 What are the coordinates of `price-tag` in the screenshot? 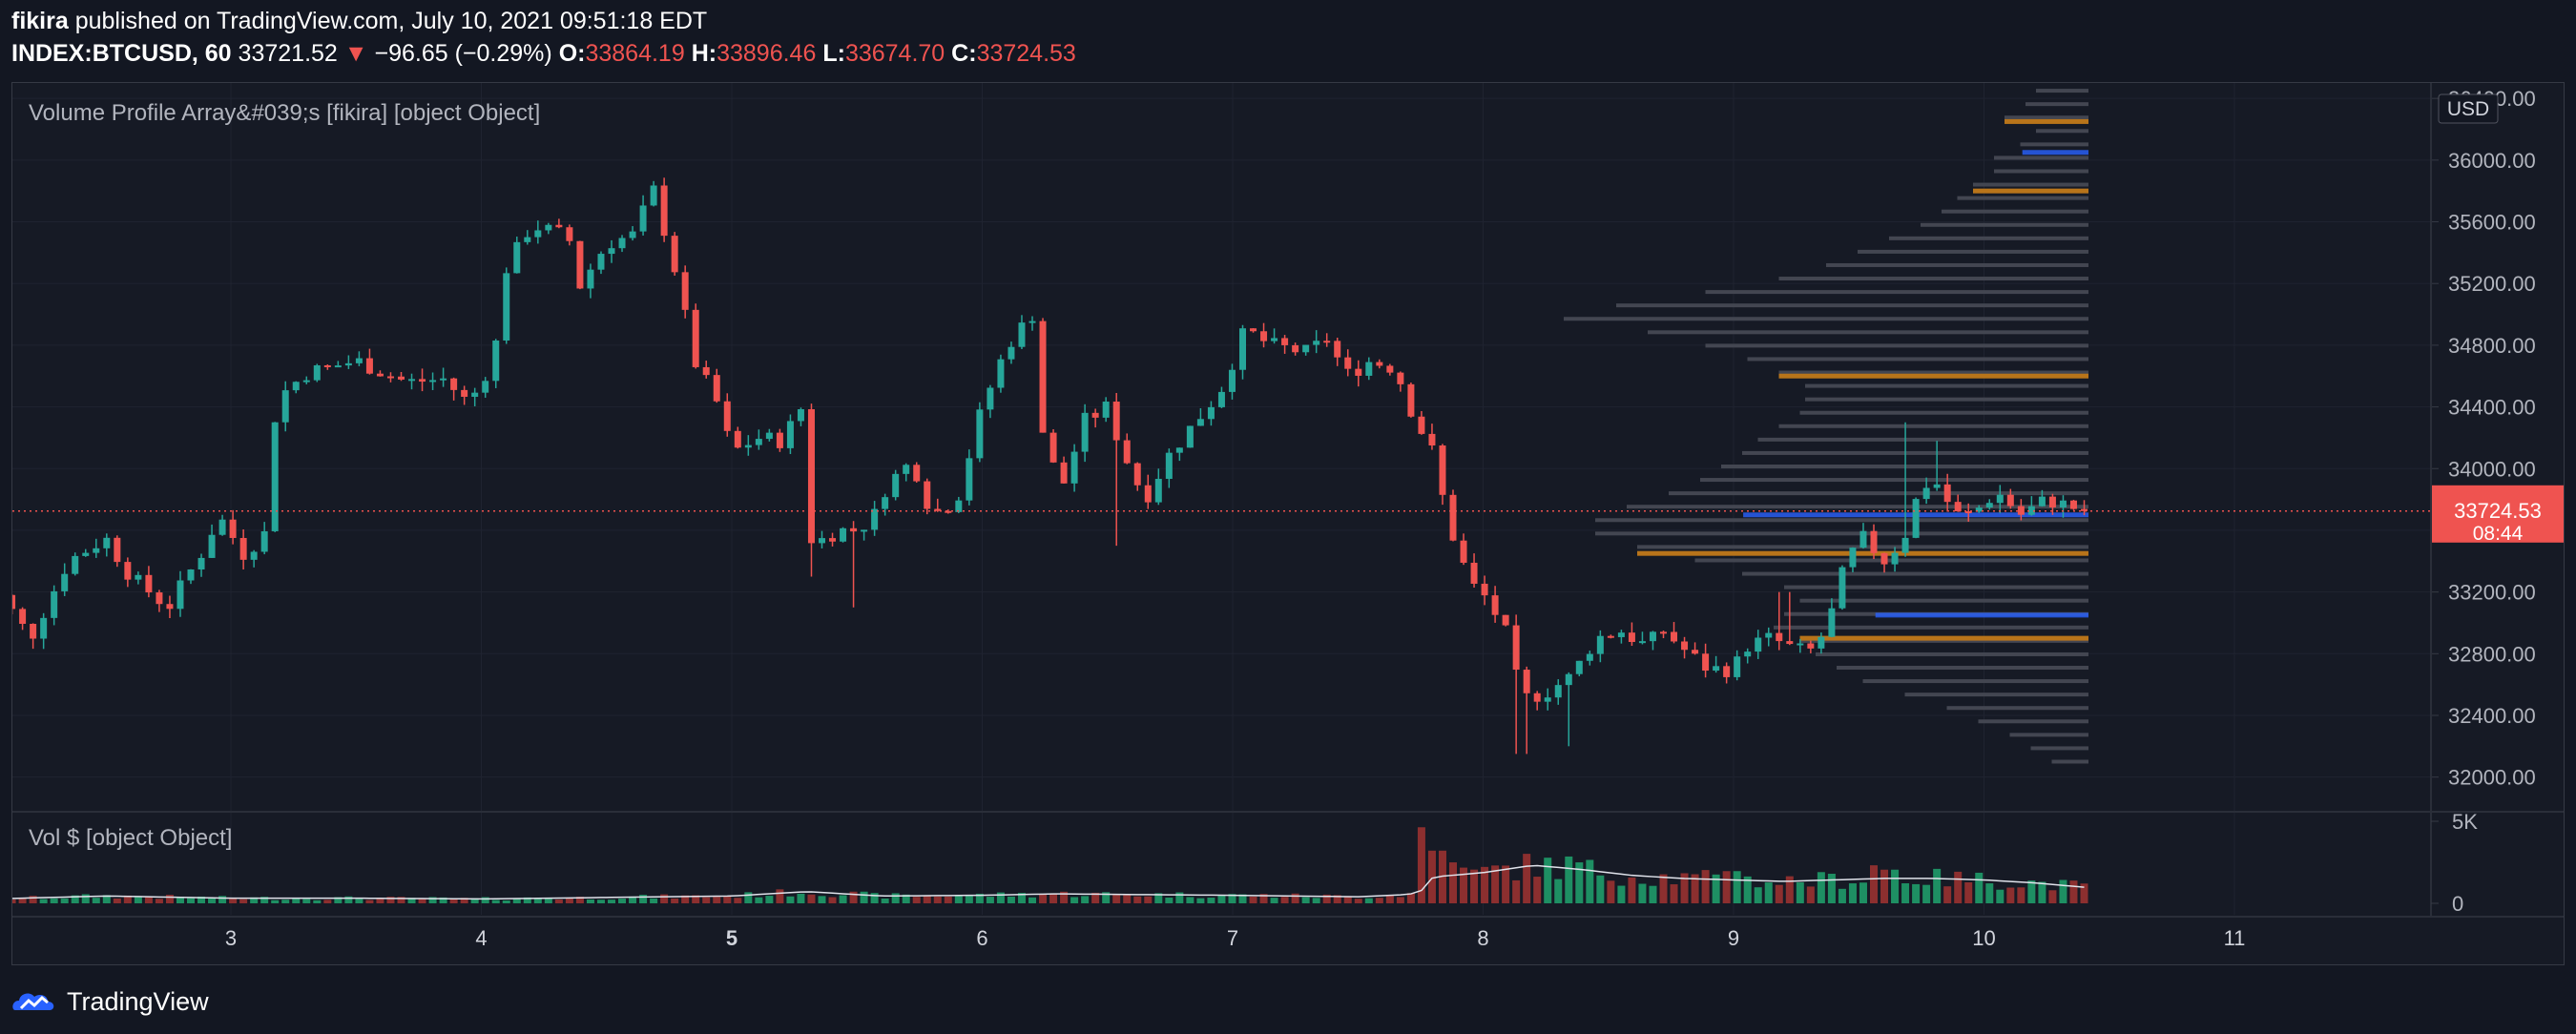 It's located at (2498, 514).